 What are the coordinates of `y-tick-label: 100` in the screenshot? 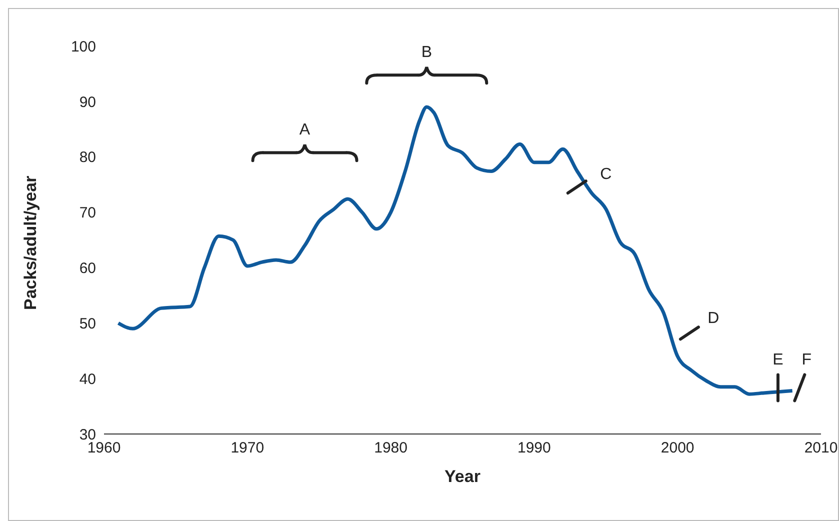 It's located at (83, 47).